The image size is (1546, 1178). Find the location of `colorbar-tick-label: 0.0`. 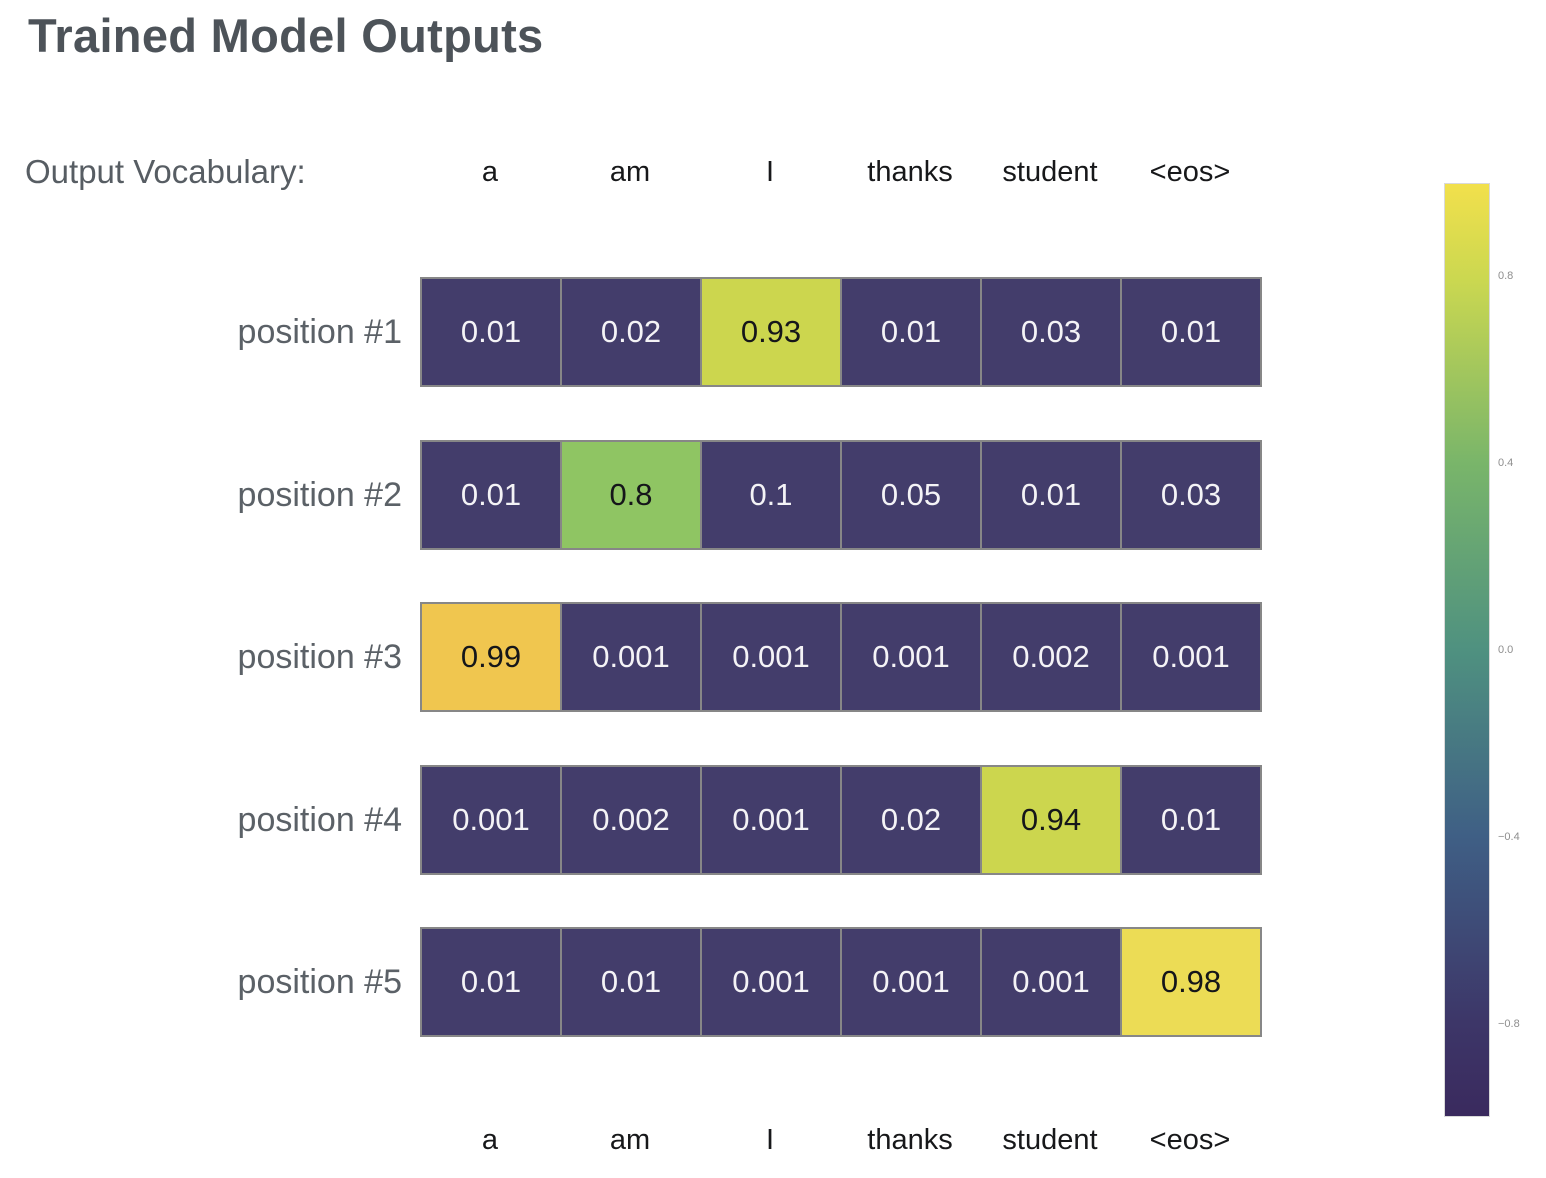

colorbar-tick-label: 0.0 is located at coordinates (1506, 650).